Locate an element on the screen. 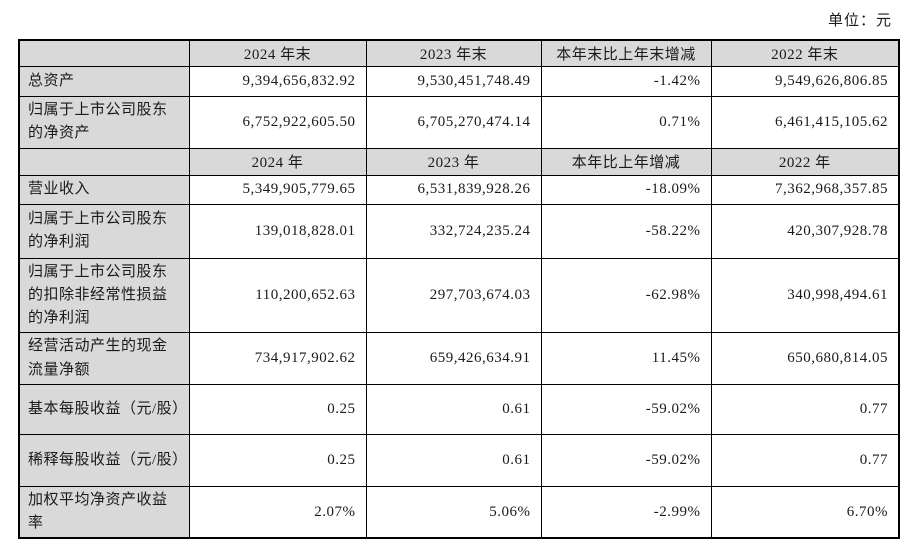 The width and height of the screenshot is (900, 544). value-2024: 5,349,905,779.65 is located at coordinates (277, 189).